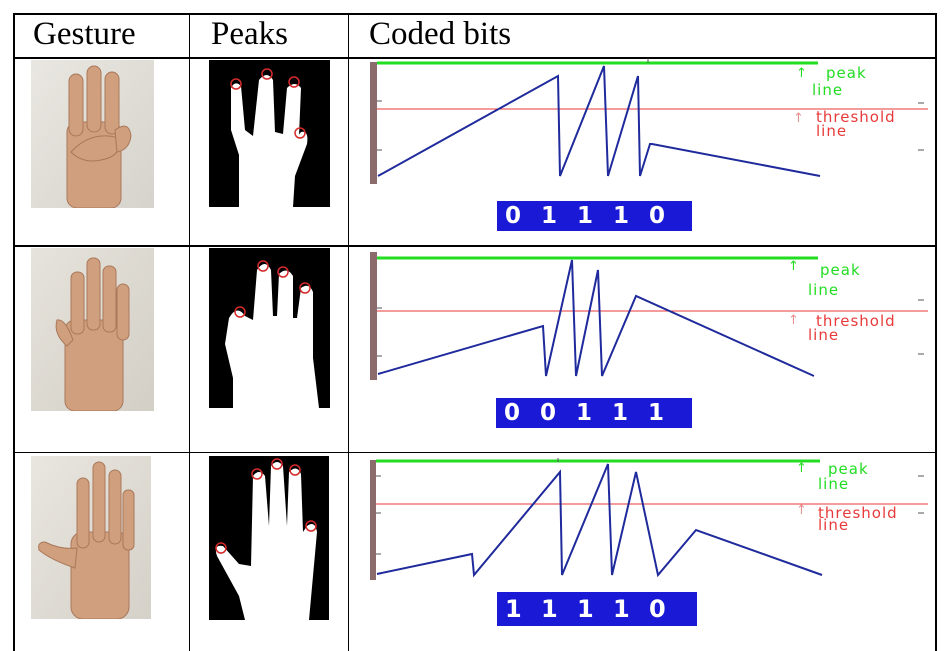 The height and width of the screenshot is (651, 950). Describe the element at coordinates (694, 413) in the screenshot. I see `bits-box-edge` at that location.